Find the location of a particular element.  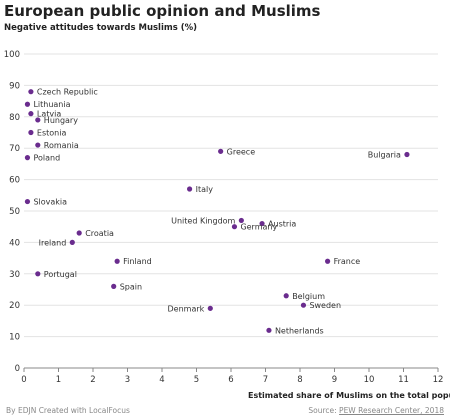

y-tick-label: 30 is located at coordinates (14, 275).